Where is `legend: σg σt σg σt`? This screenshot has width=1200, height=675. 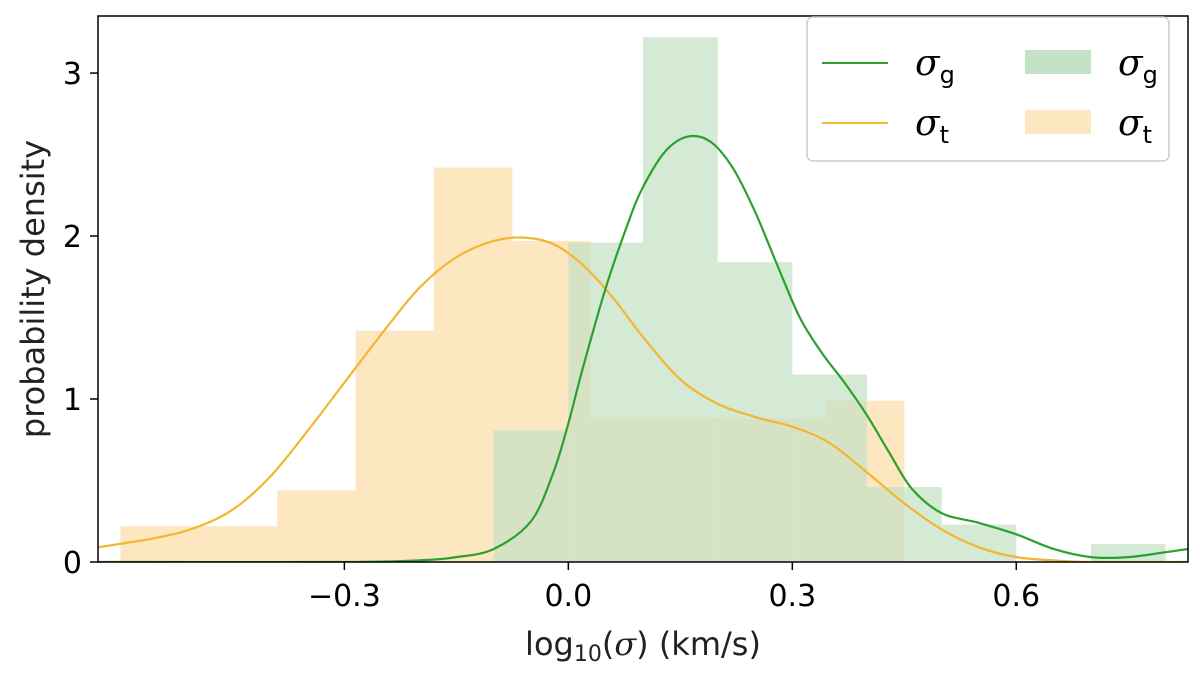
legend: σg σt σg σt is located at coordinates (988, 89).